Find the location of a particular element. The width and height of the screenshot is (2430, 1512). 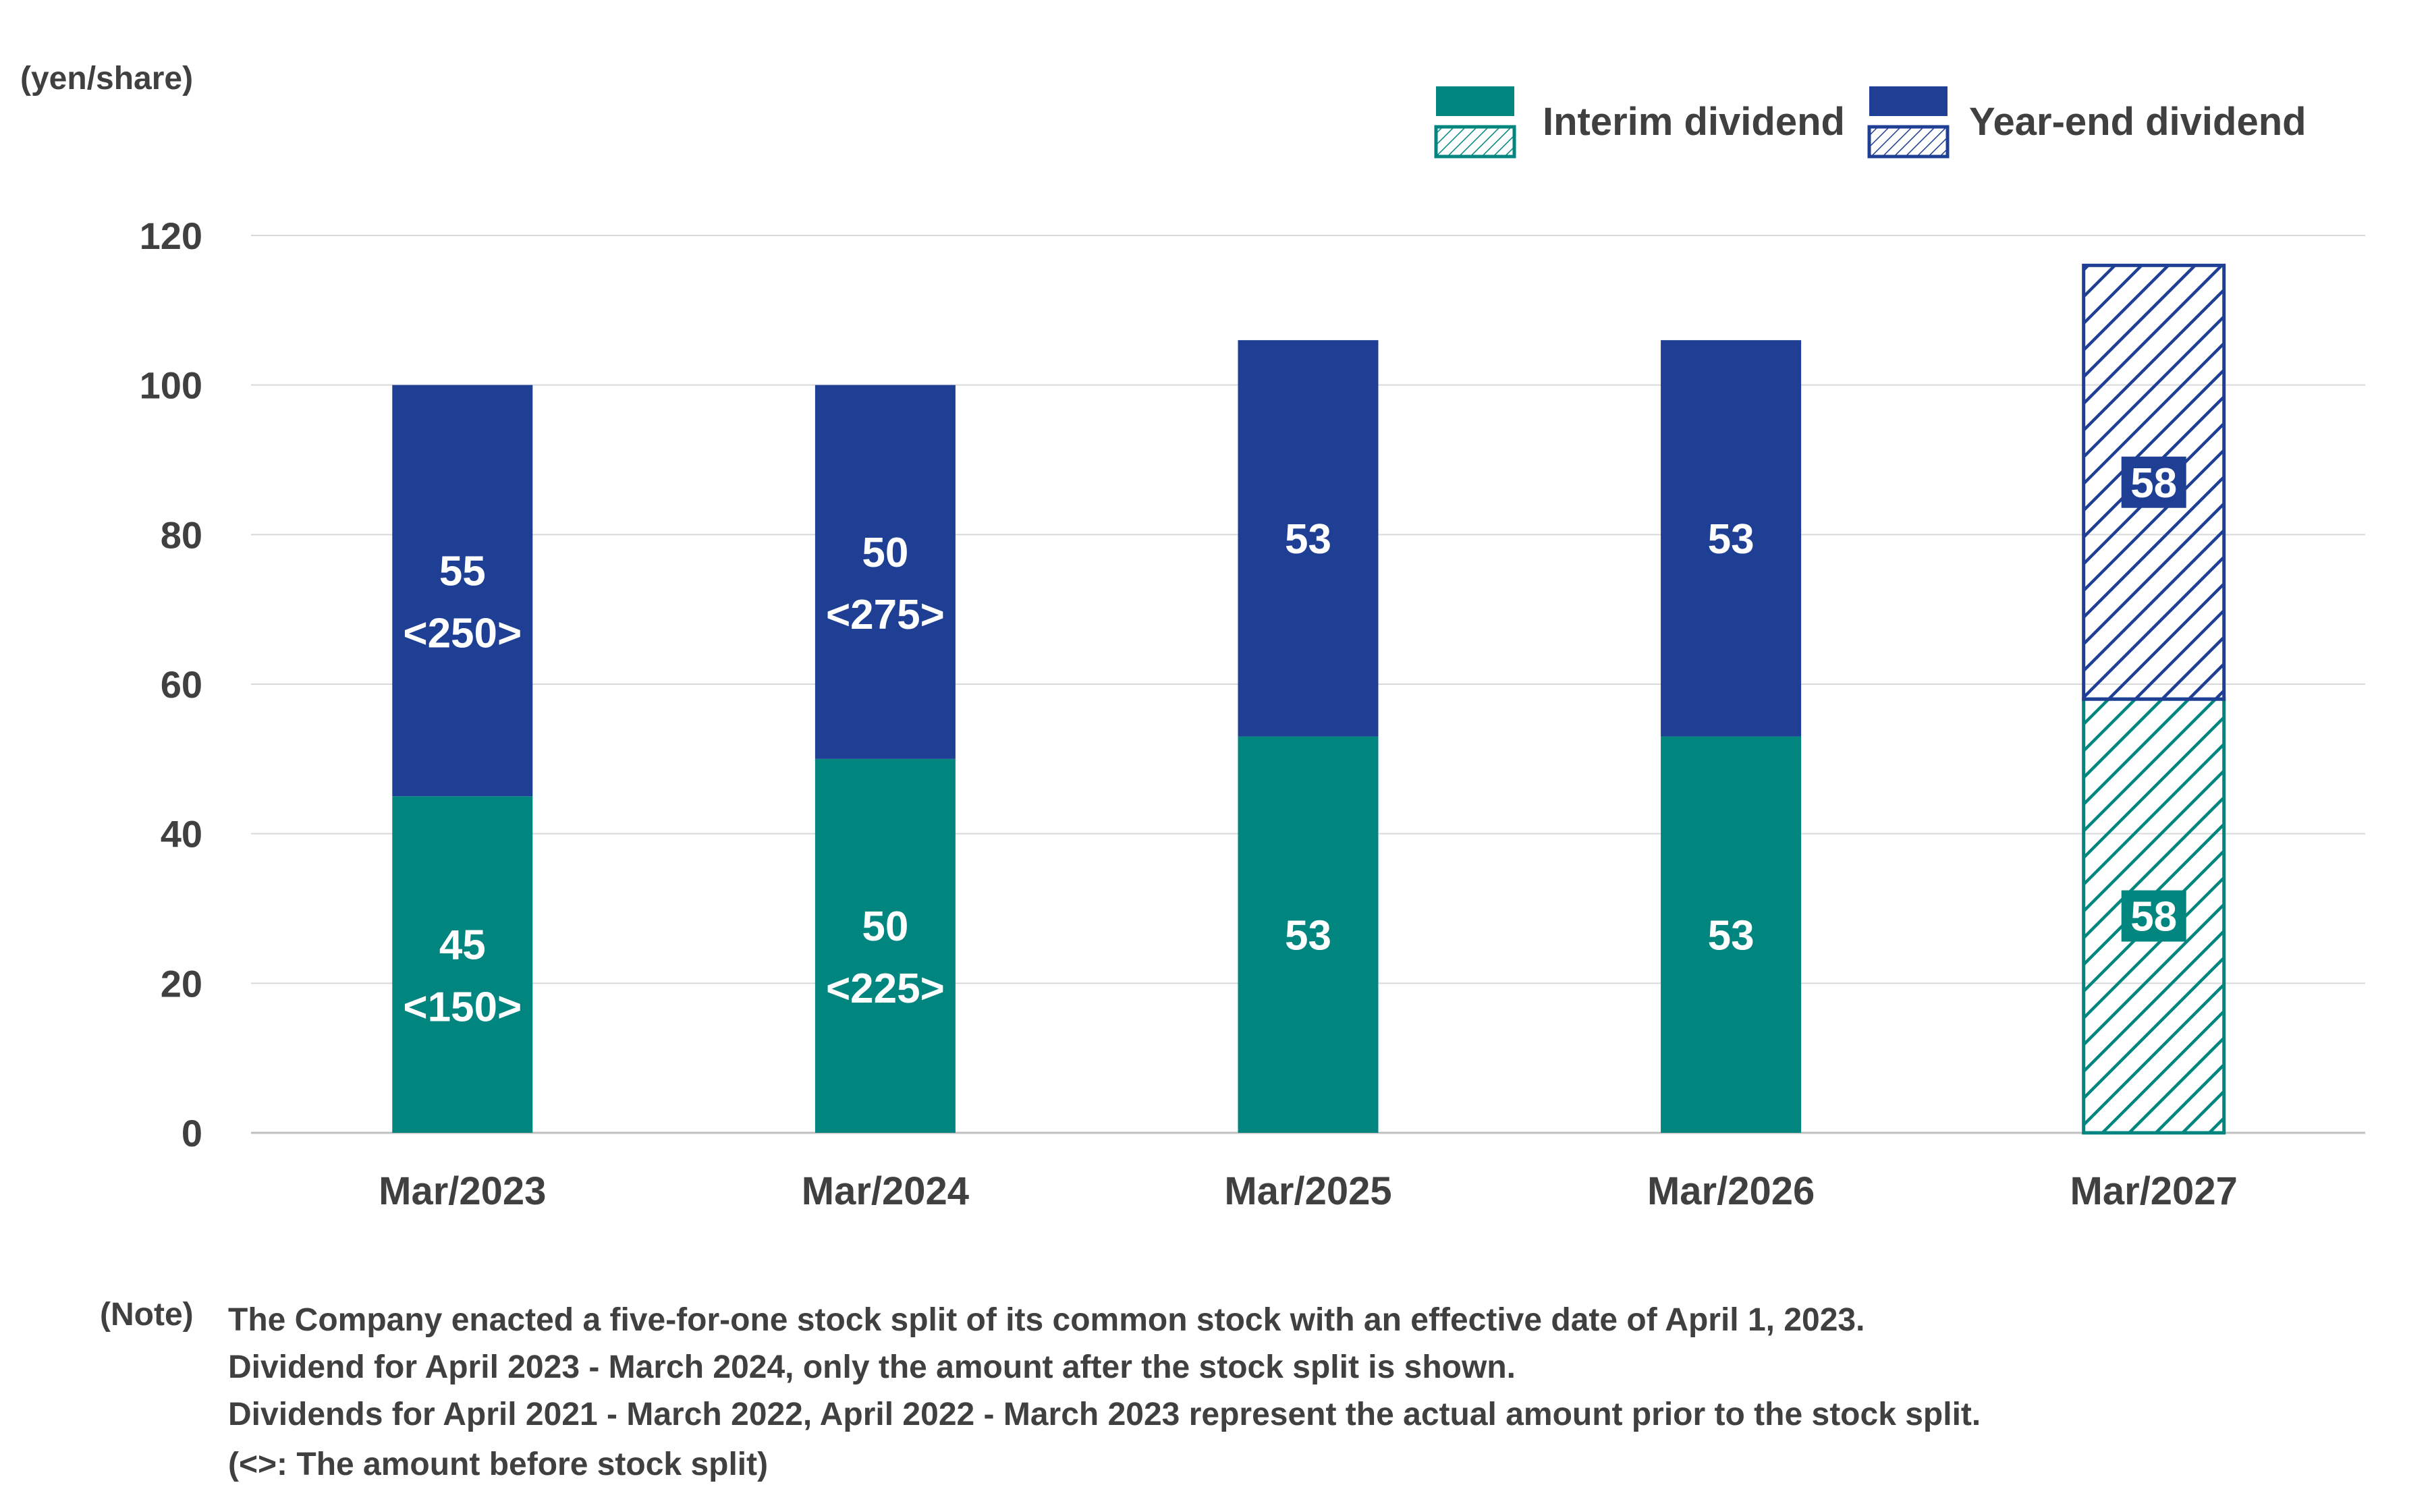

x-category-label: Mar/2023 is located at coordinates (463, 1191).